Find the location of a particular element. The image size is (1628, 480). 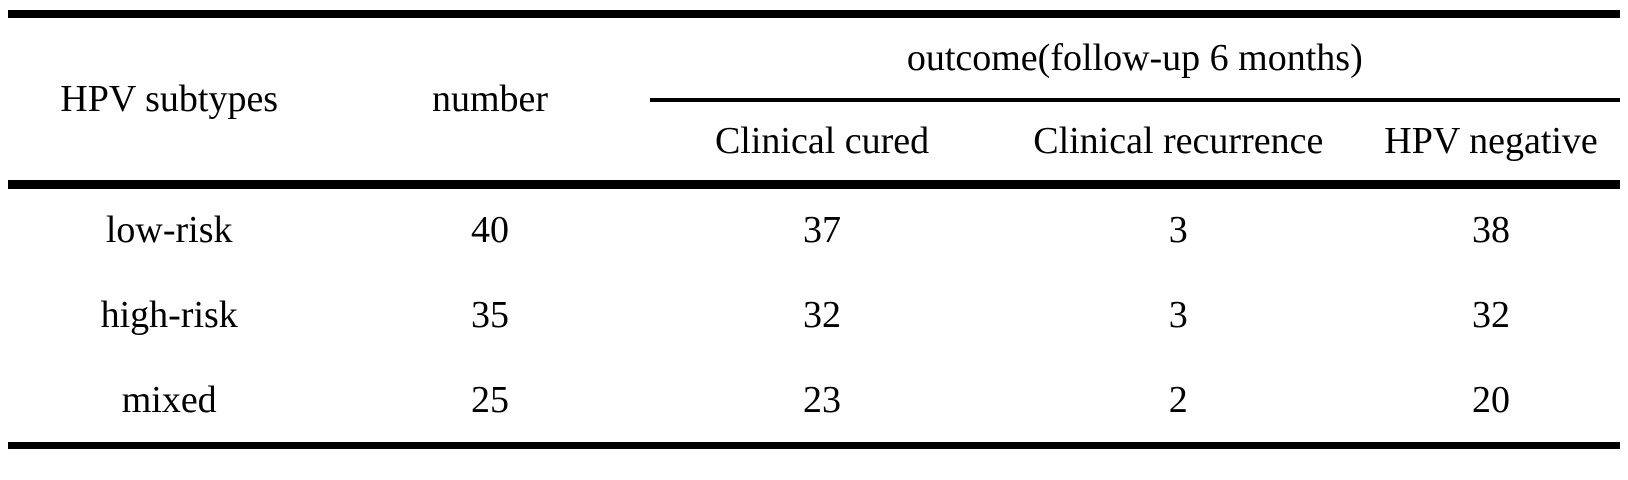

cell-subtype: mixed is located at coordinates (169, 399).